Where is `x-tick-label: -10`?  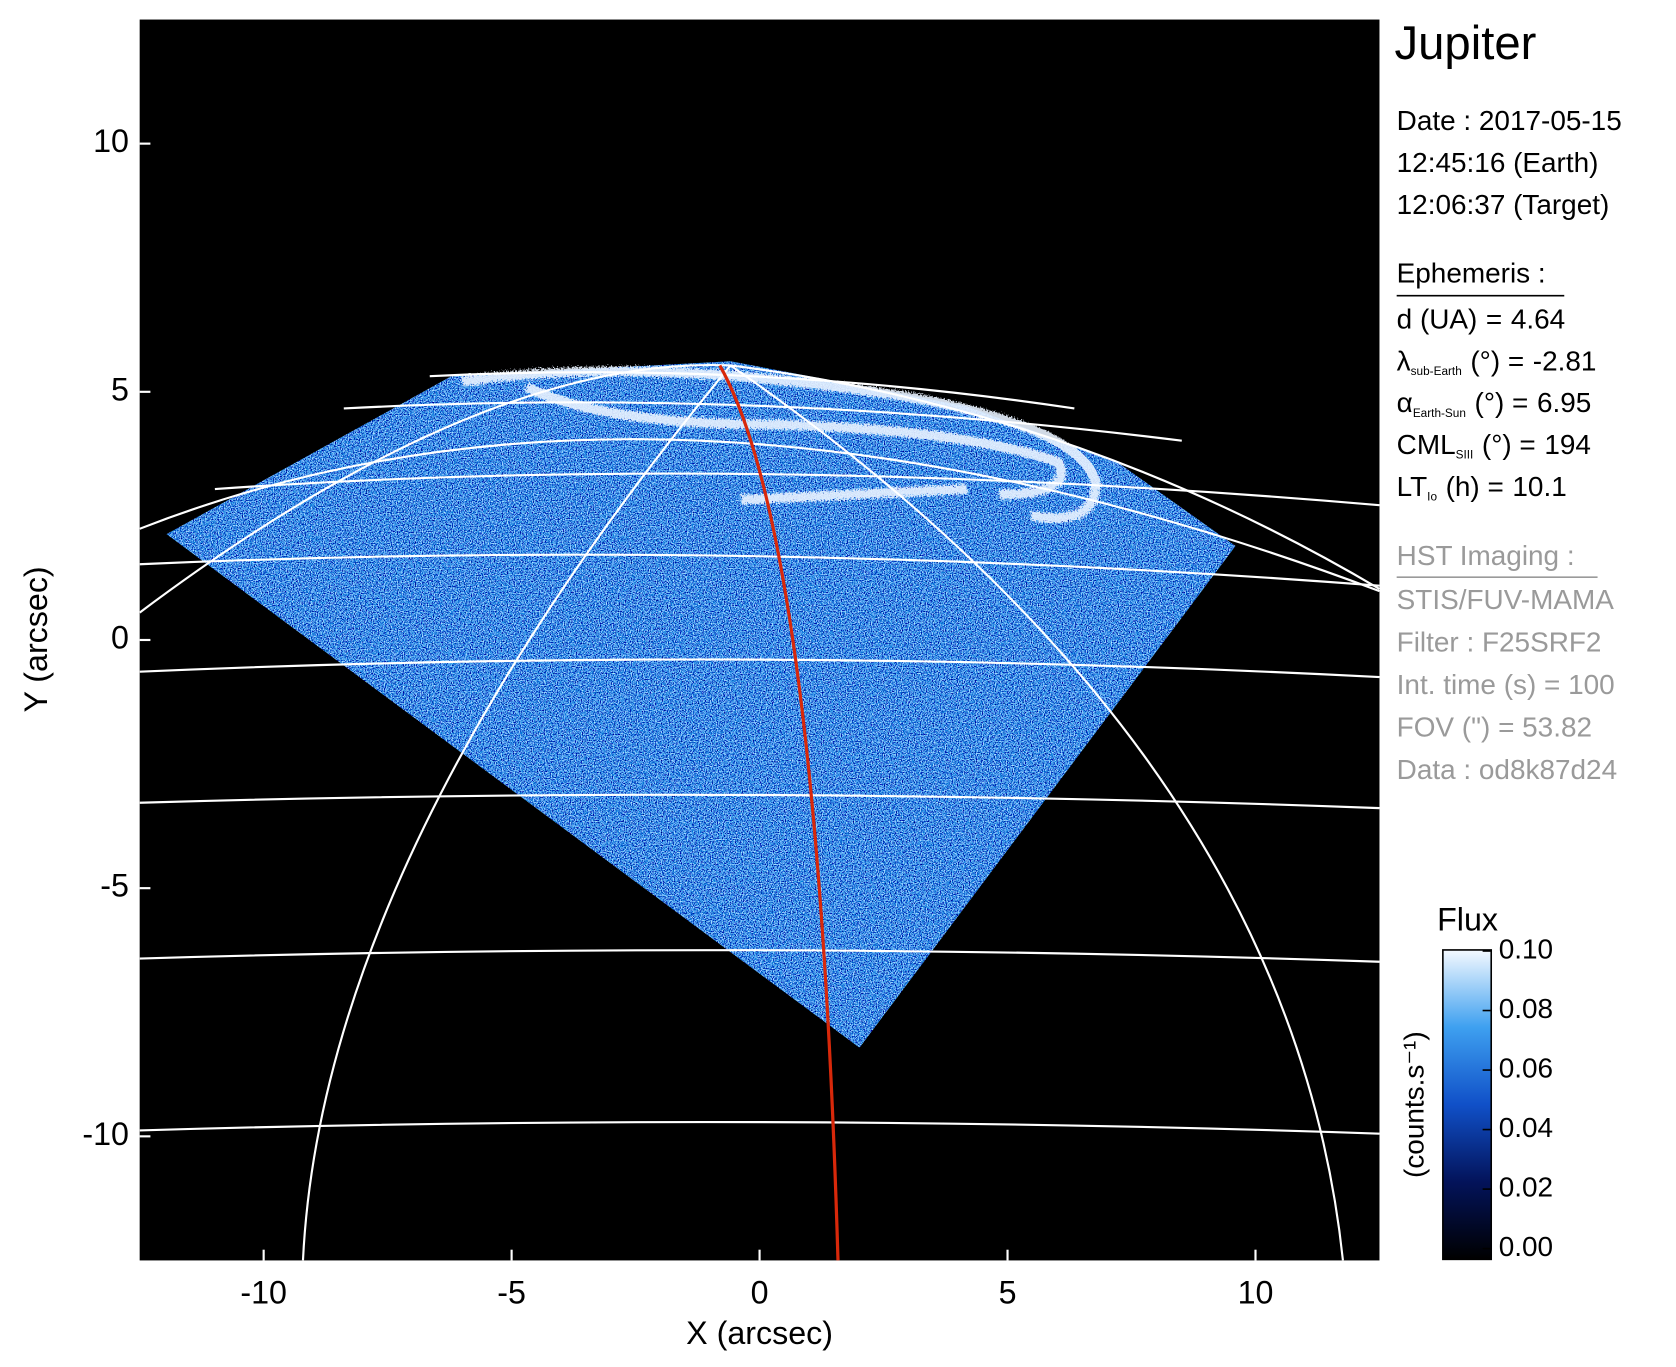 x-tick-label: -10 is located at coordinates (263, 1292).